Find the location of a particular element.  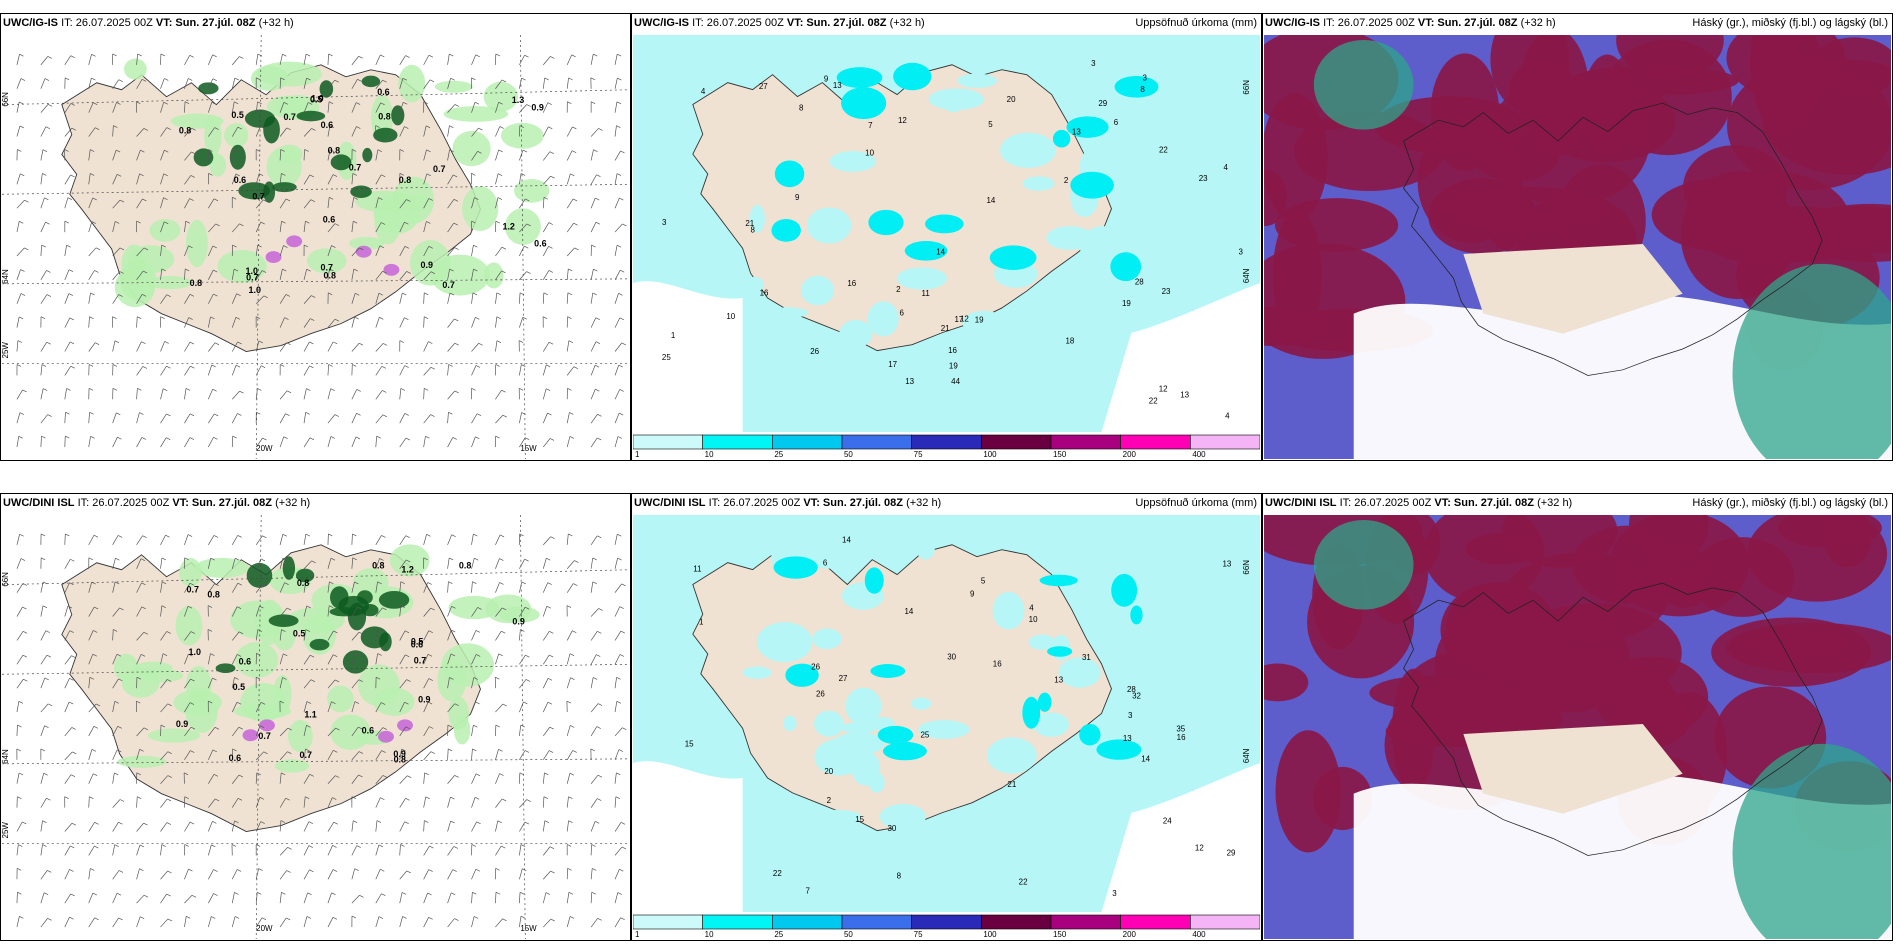

colorbar-tick-label: 10 is located at coordinates (709, 934).